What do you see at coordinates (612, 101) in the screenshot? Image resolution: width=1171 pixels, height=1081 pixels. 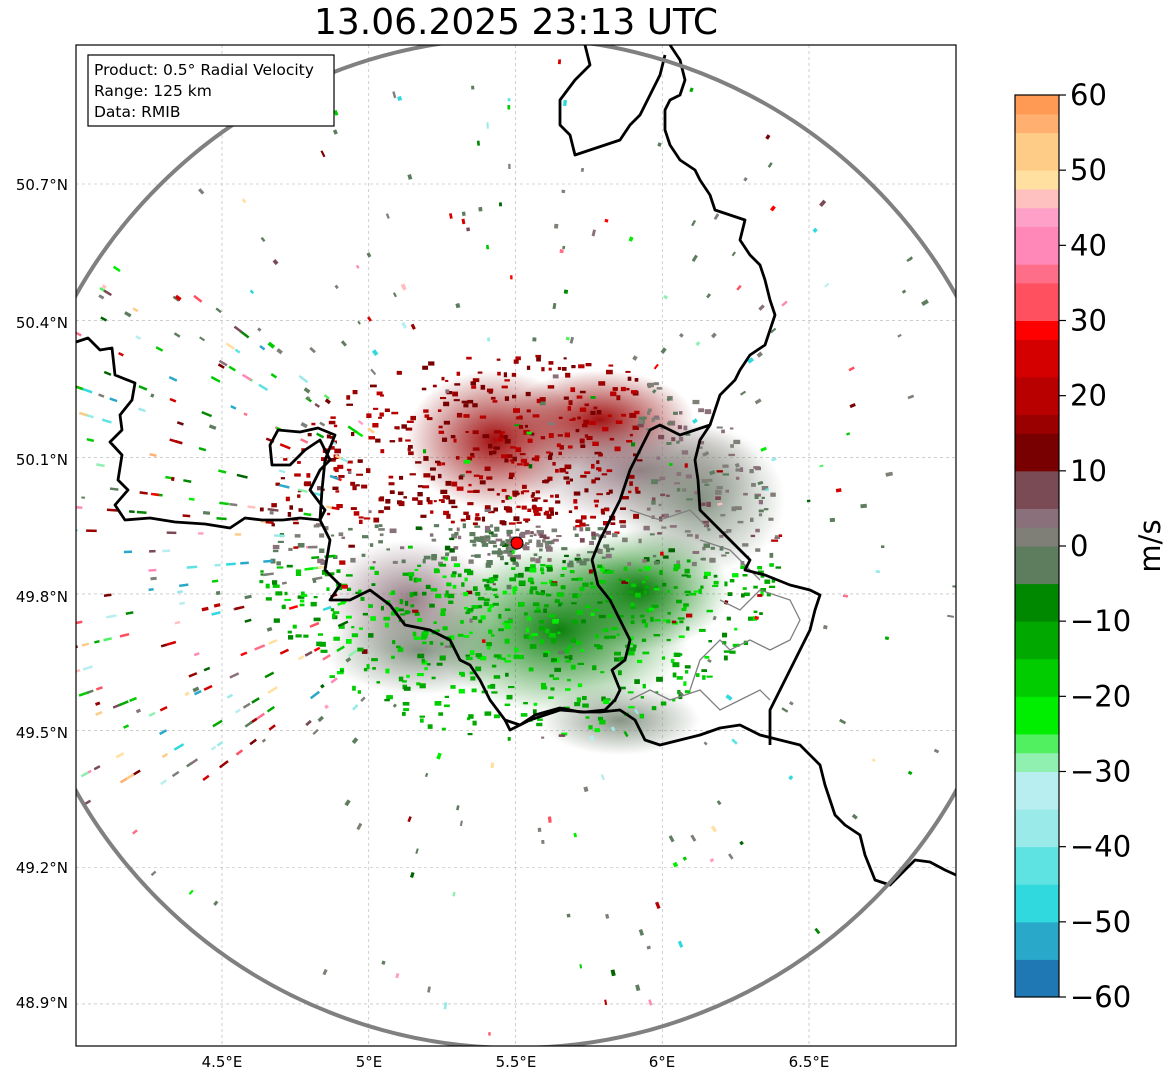 I see `border-segment-north` at bounding box center [612, 101].